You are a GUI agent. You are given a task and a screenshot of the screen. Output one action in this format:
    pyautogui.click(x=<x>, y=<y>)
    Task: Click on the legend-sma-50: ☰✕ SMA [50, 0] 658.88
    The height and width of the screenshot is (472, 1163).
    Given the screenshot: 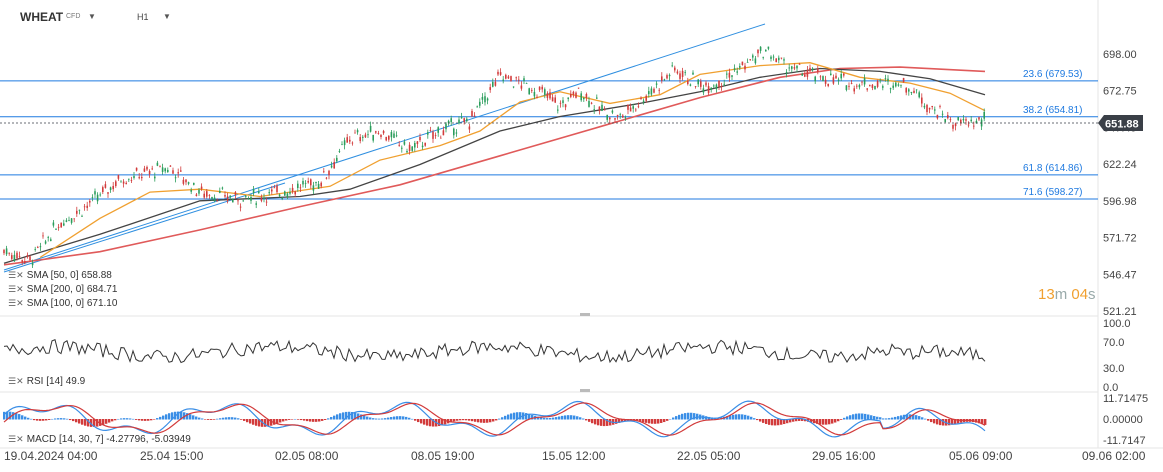 What is the action you would take?
    pyautogui.click(x=60, y=275)
    